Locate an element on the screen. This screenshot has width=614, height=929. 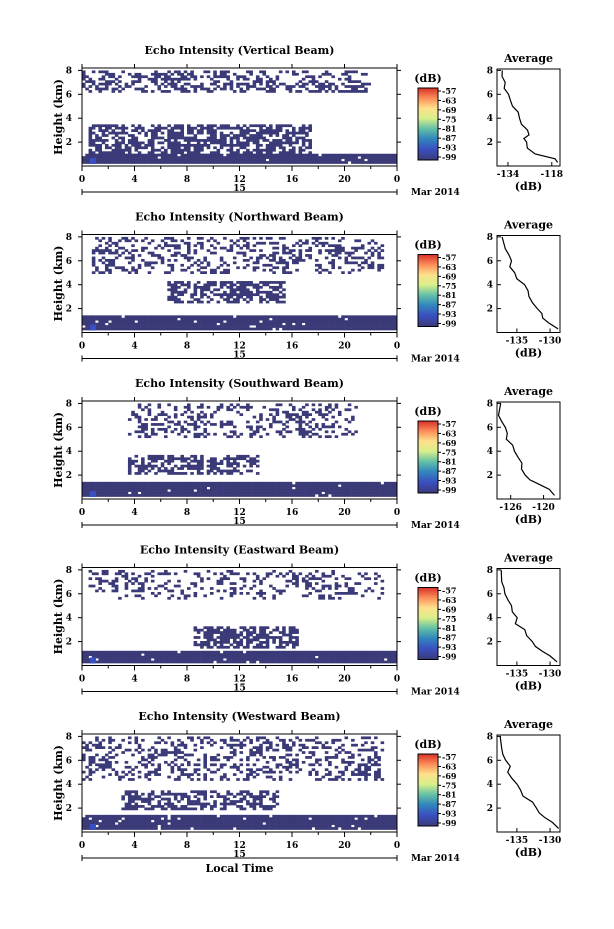
average-y-tick-label: 4 is located at coordinates (490, 452).